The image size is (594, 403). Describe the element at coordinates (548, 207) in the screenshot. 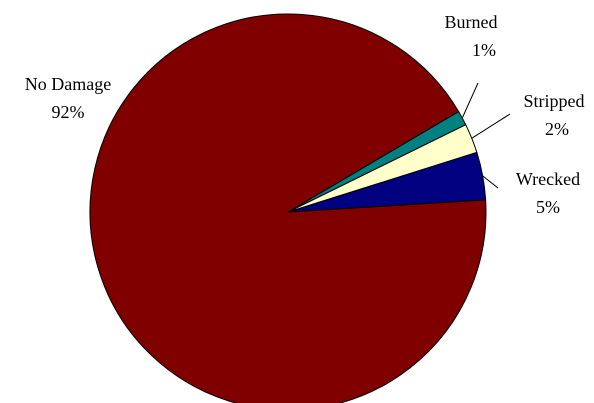

I see `label-wrecked-percent: 5%` at that location.